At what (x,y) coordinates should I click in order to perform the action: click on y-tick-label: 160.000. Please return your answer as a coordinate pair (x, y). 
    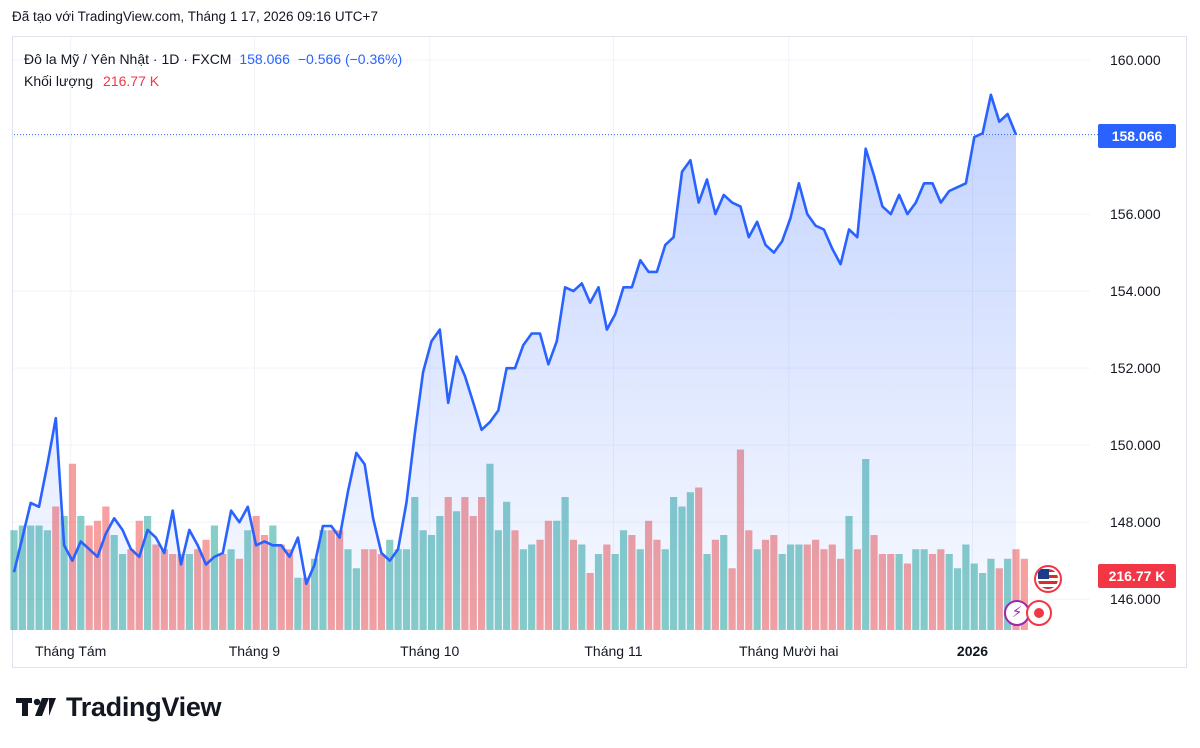
    Looking at the image, I should click on (1135, 60).